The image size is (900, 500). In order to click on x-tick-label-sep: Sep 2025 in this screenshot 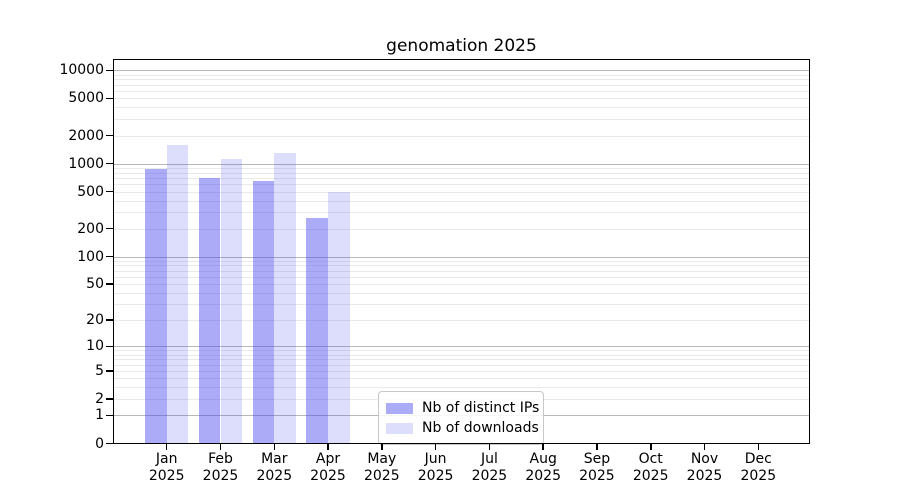, I will do `click(597, 468)`.